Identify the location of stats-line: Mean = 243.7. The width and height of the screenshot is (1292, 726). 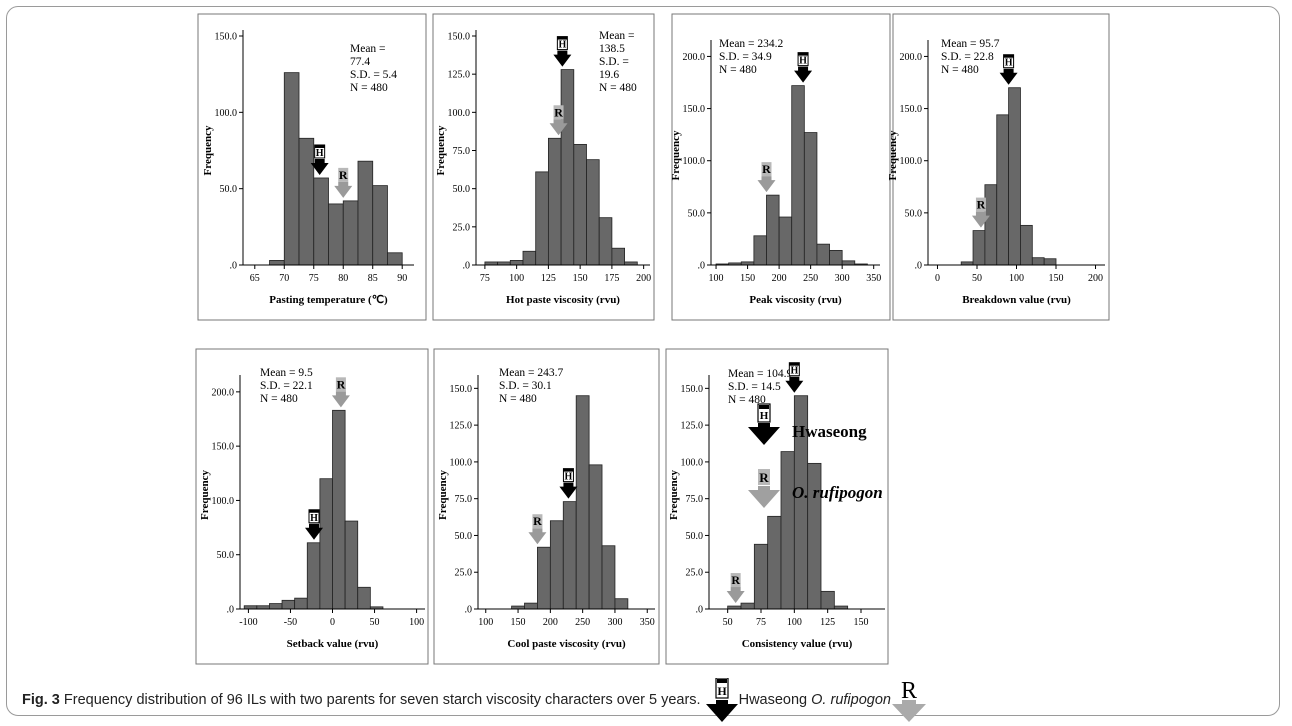
(531, 373).